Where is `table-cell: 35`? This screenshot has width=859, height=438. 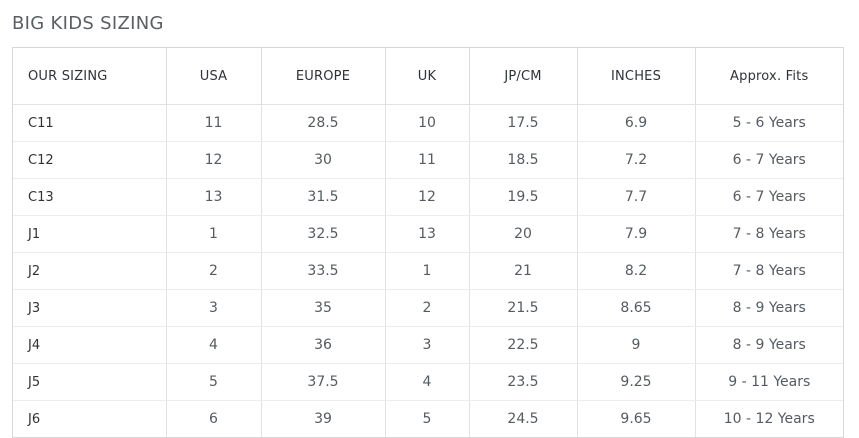 table-cell: 35 is located at coordinates (323, 308).